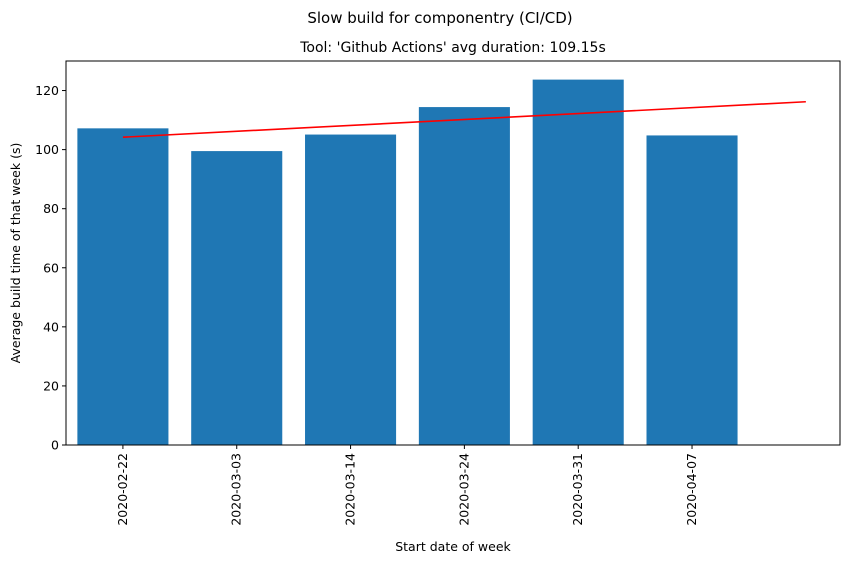 The width and height of the screenshot is (850, 564). I want to click on x-tick-label: 2020-03-14, so click(350, 489).